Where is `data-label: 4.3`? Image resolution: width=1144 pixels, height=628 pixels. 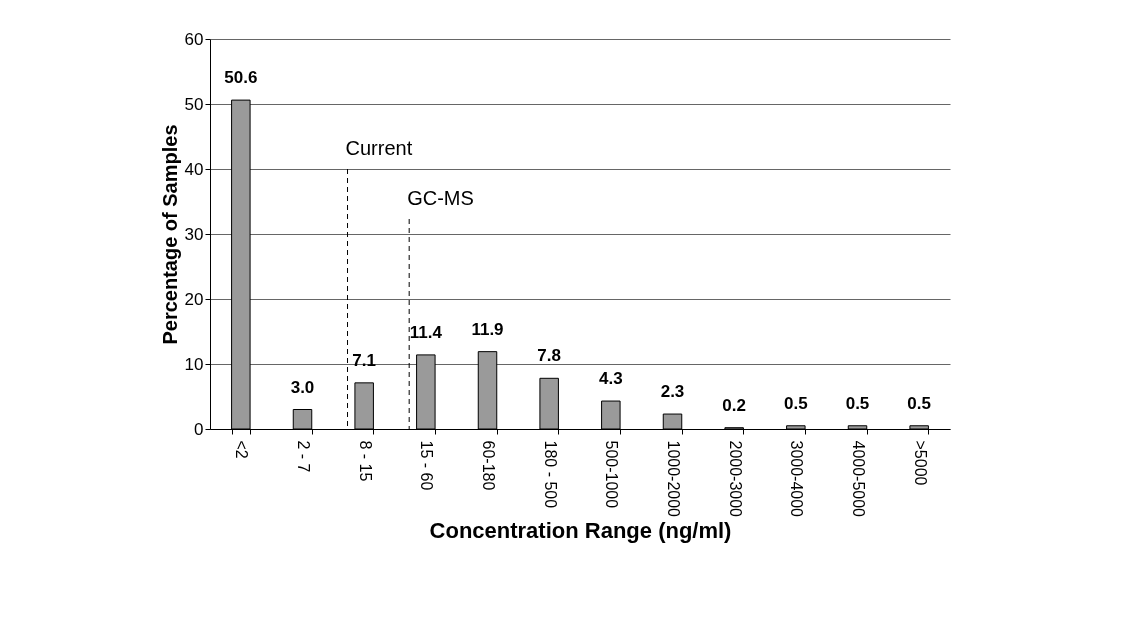 data-label: 4.3 is located at coordinates (611, 379).